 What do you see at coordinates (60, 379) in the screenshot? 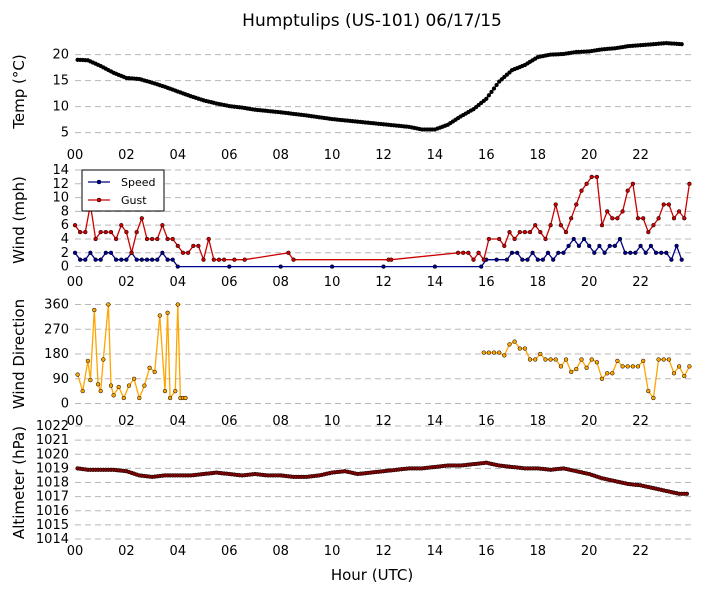
I see `y-tick-label: 90` at bounding box center [60, 379].